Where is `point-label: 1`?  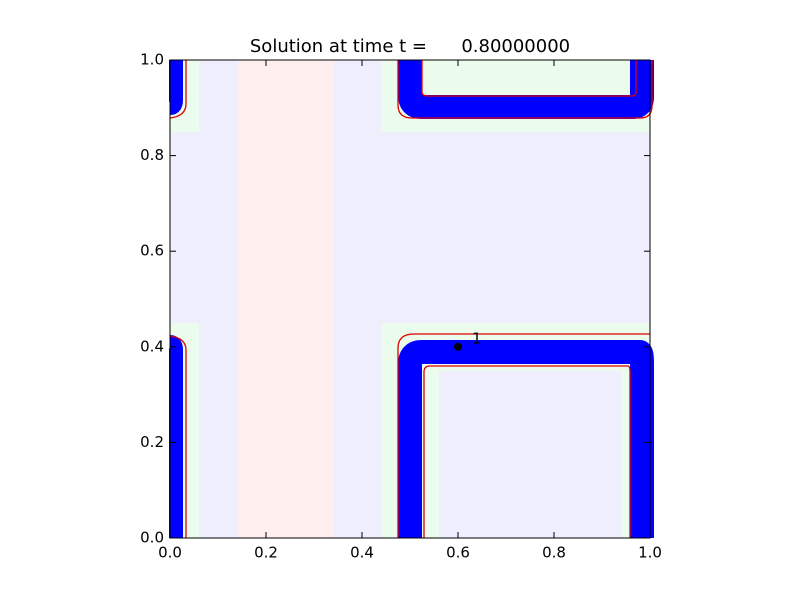
point-label: 1 is located at coordinates (477, 338).